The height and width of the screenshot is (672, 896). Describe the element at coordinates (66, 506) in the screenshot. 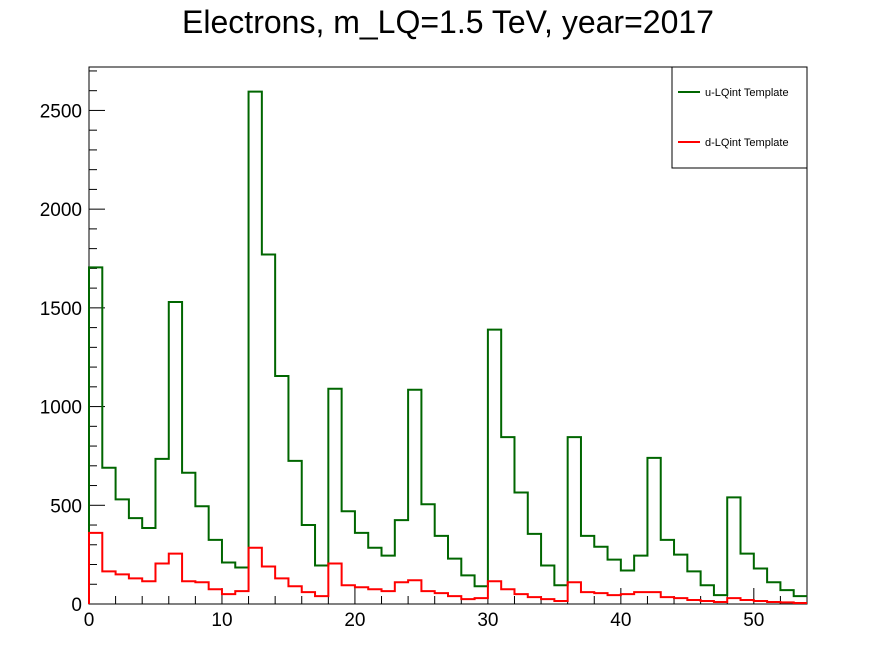

I see `y-tick-label: 500` at that location.